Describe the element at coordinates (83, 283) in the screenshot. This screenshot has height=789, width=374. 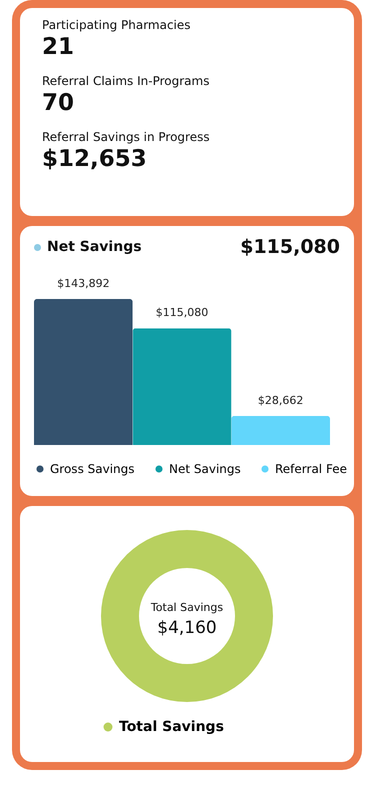
I see `data-label: $143,892` at that location.